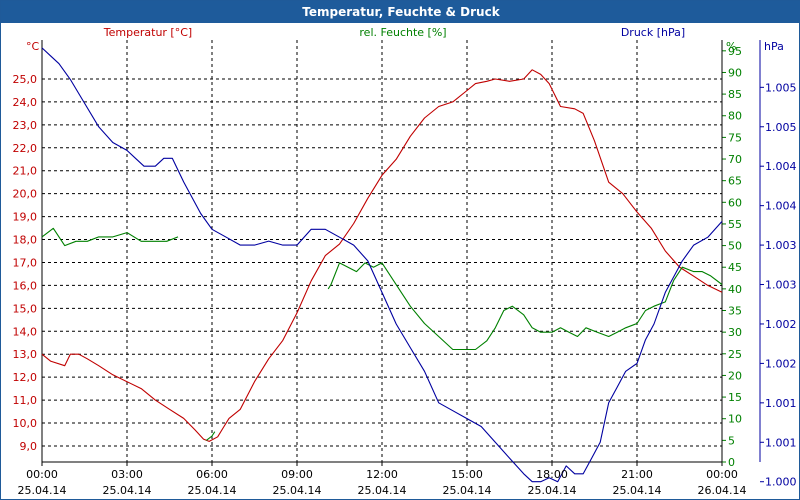 The image size is (800, 500). What do you see at coordinates (25, 377) in the screenshot?
I see `temperature-tick: 12,0` at bounding box center [25, 377].